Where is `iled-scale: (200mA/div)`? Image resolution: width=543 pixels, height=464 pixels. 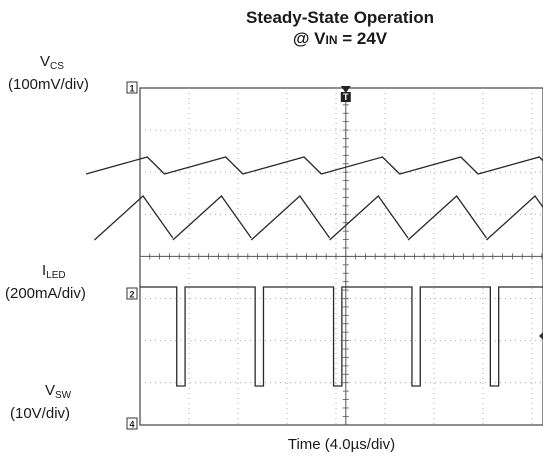
iled-scale: (200mA/div) is located at coordinates (45, 293).